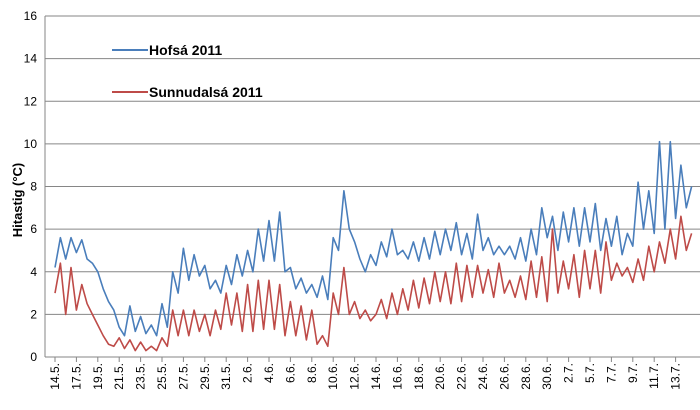  What do you see at coordinates (141, 376) in the screenshot?
I see `x-tick-label: 23.5.` at bounding box center [141, 376].